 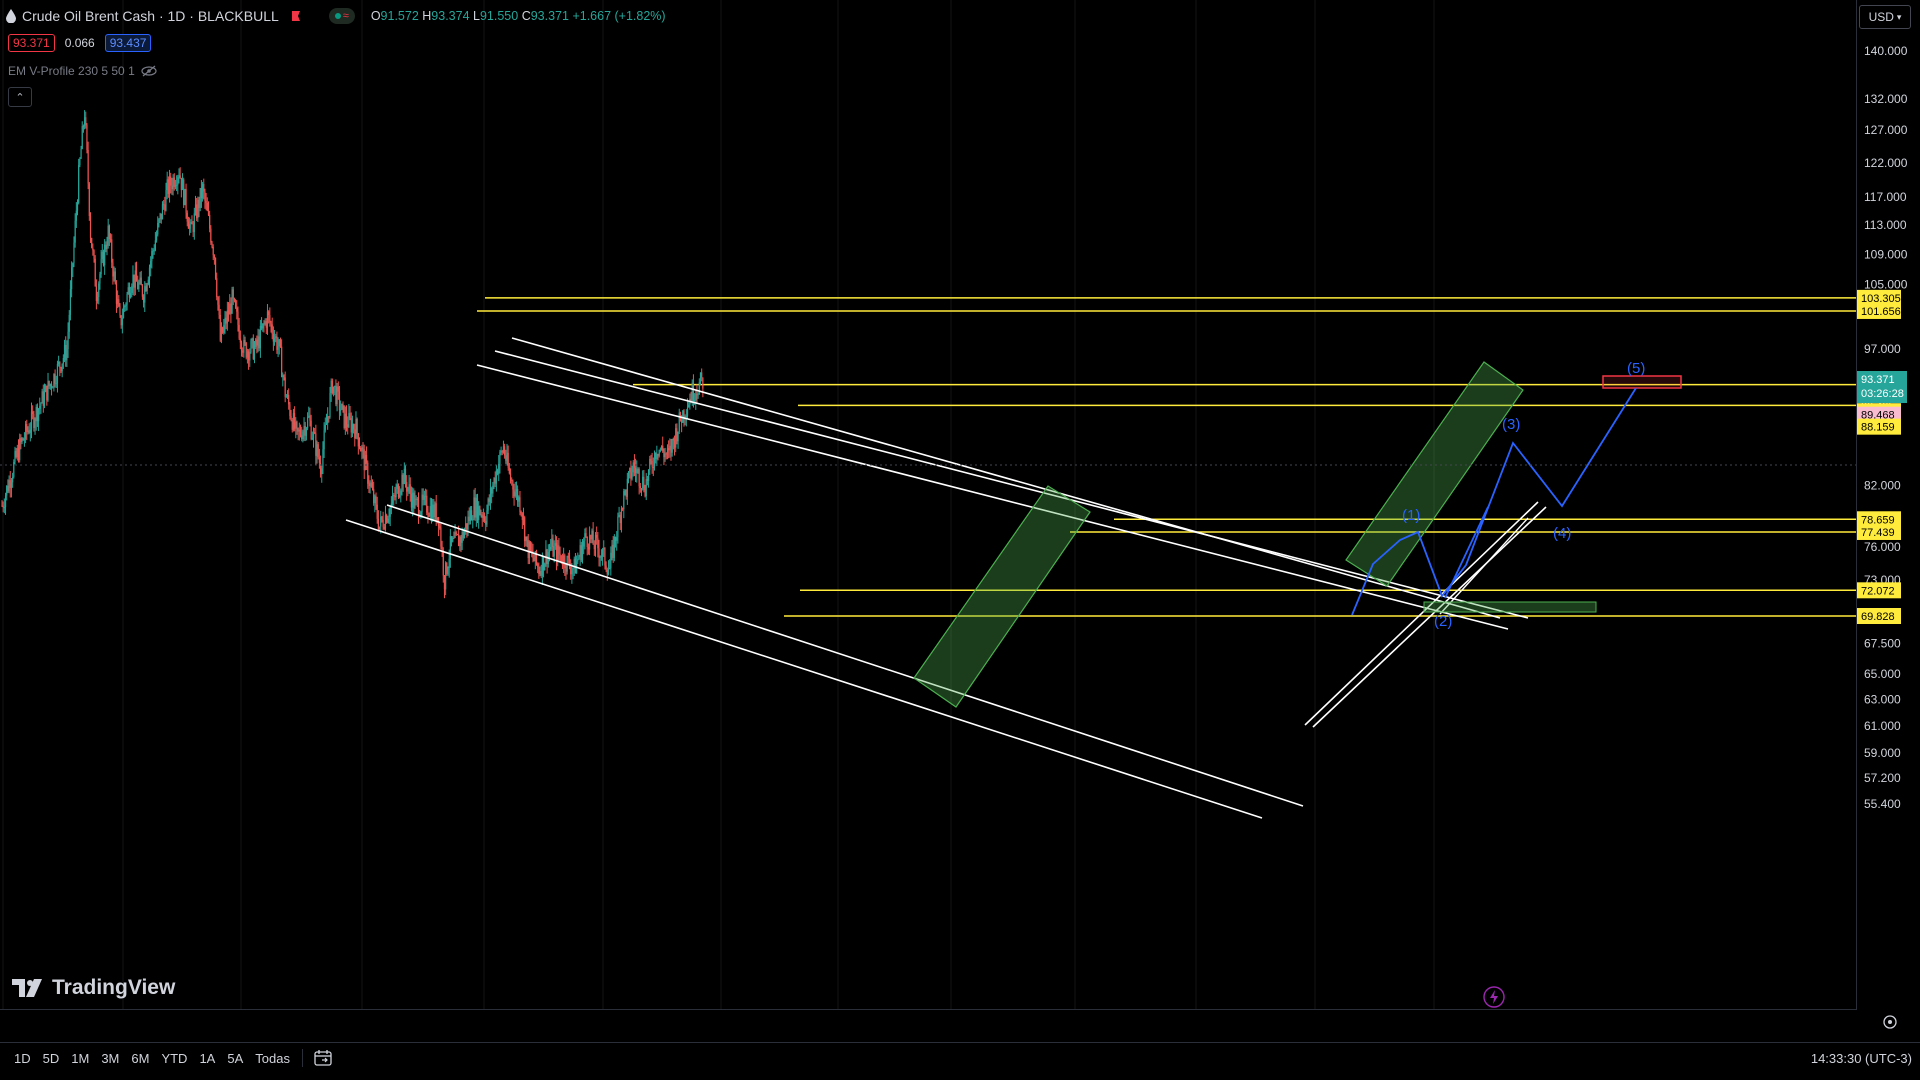 I want to click on range-button-1a: 1A, so click(x=207, y=1058).